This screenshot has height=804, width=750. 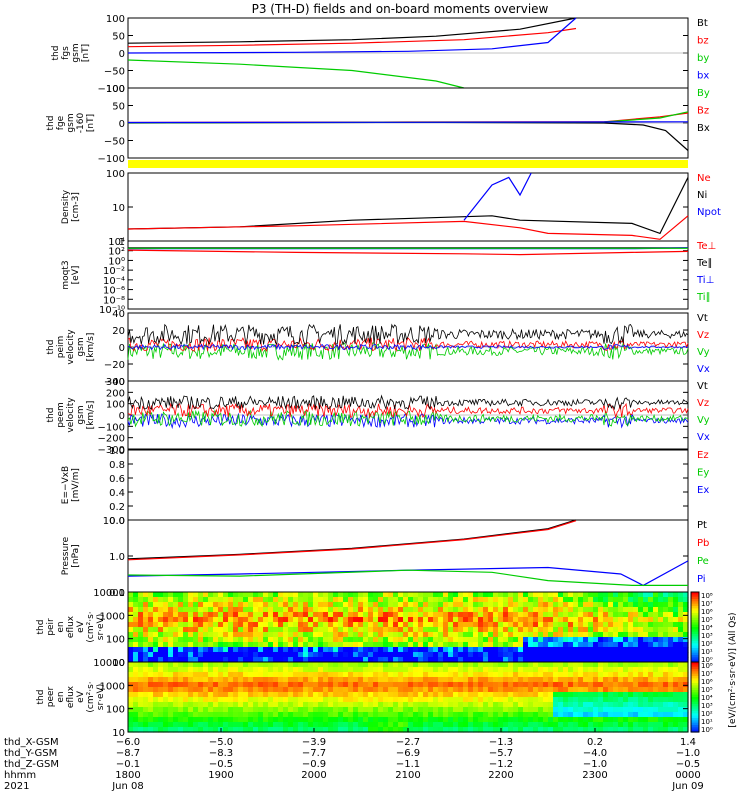 What do you see at coordinates (122, 416) in the screenshot?
I see `peem-ytick-label: 0` at bounding box center [122, 416].